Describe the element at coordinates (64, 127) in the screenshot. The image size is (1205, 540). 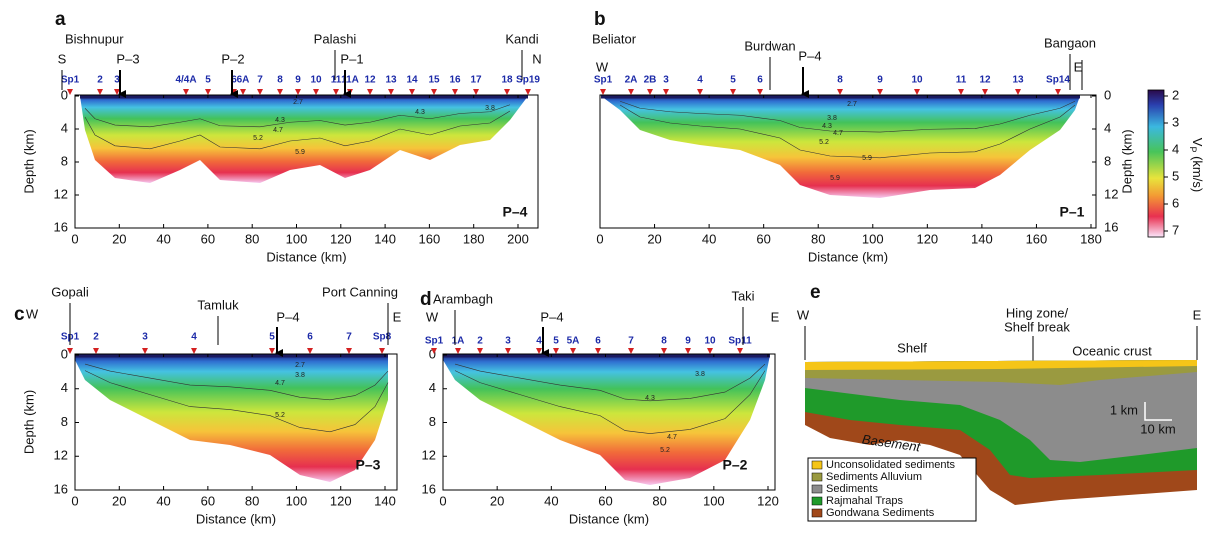
I see `y-tick-label: 4` at that location.